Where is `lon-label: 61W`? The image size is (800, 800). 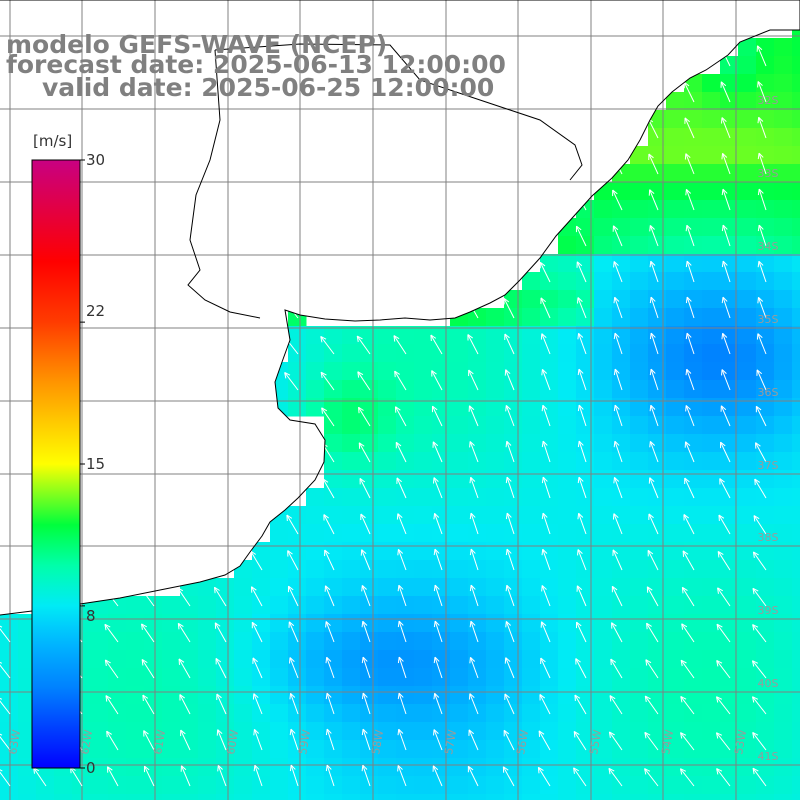
lon-label: 61W is located at coordinates (159, 742).